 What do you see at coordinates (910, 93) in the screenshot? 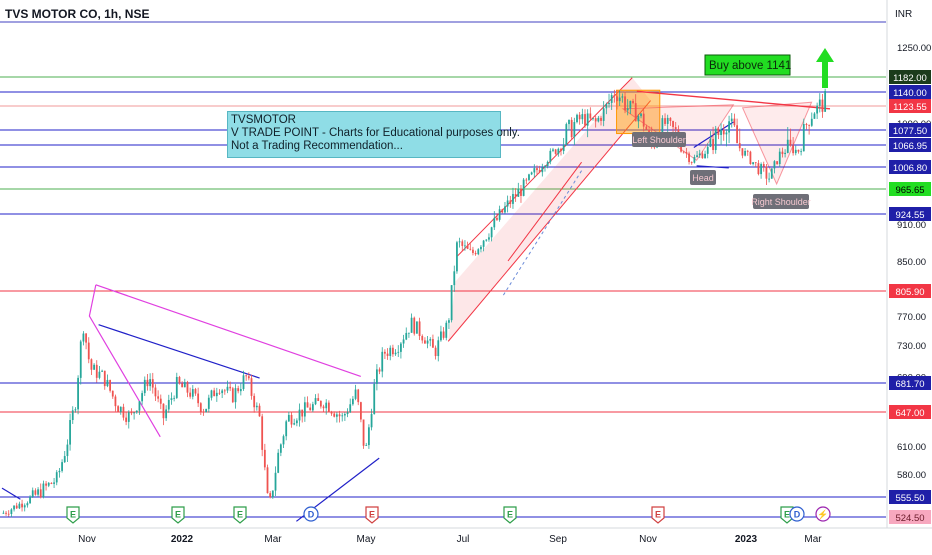
I see `price-level-label: 1140.00` at bounding box center [910, 93].